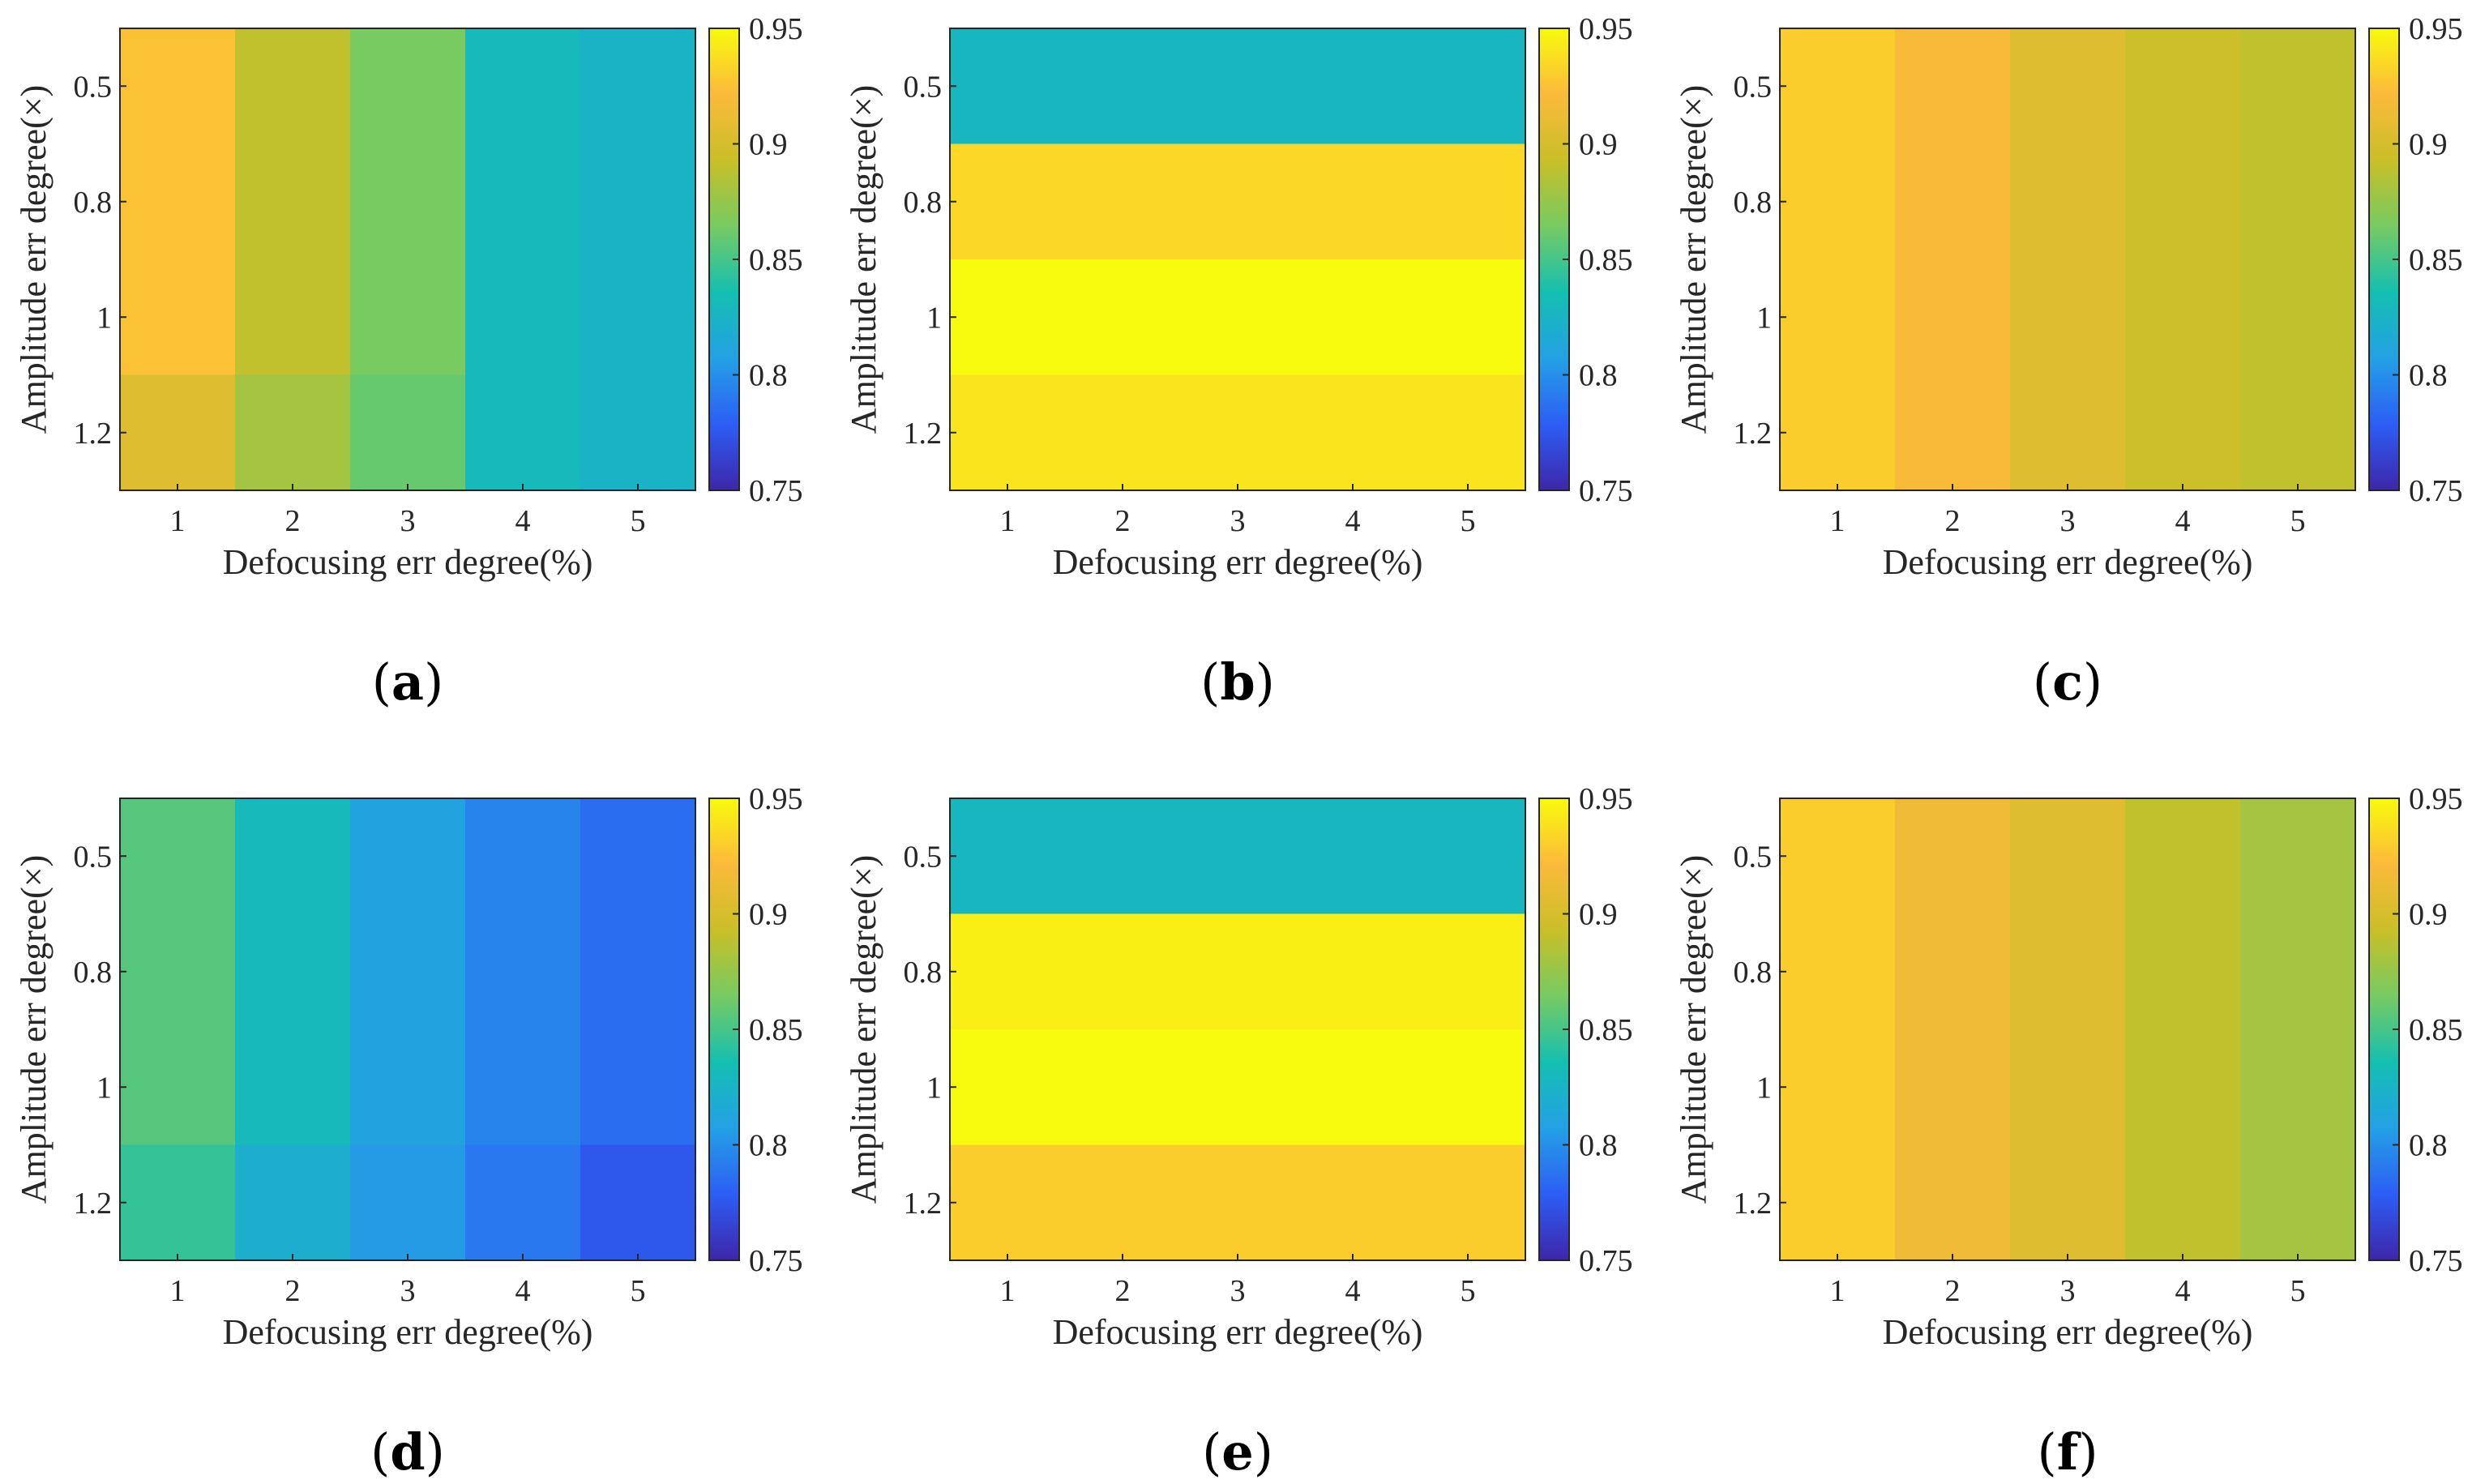  Describe the element at coordinates (1753, 973) in the screenshot. I see `y-tick-label: 0.8` at that location.